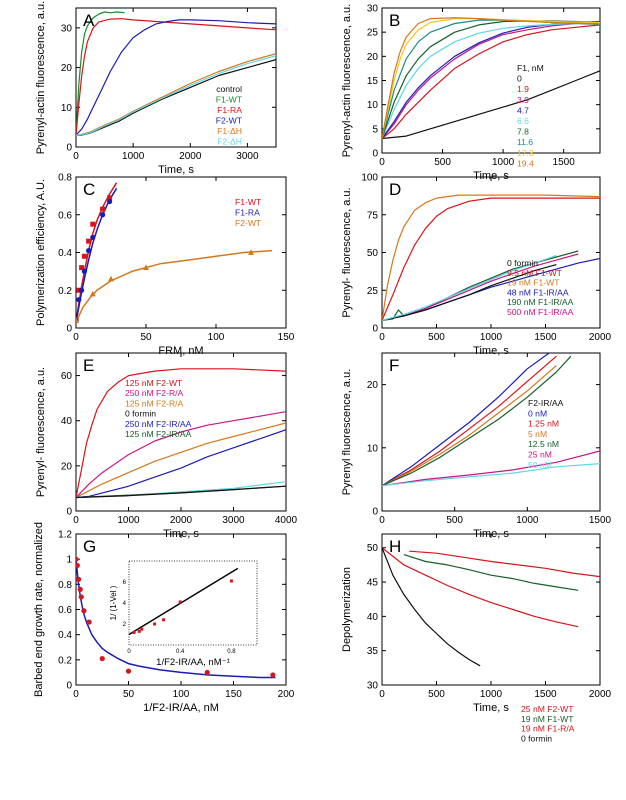 The image size is (626, 800). I want to click on y-tick-label: 75, so click(373, 215).